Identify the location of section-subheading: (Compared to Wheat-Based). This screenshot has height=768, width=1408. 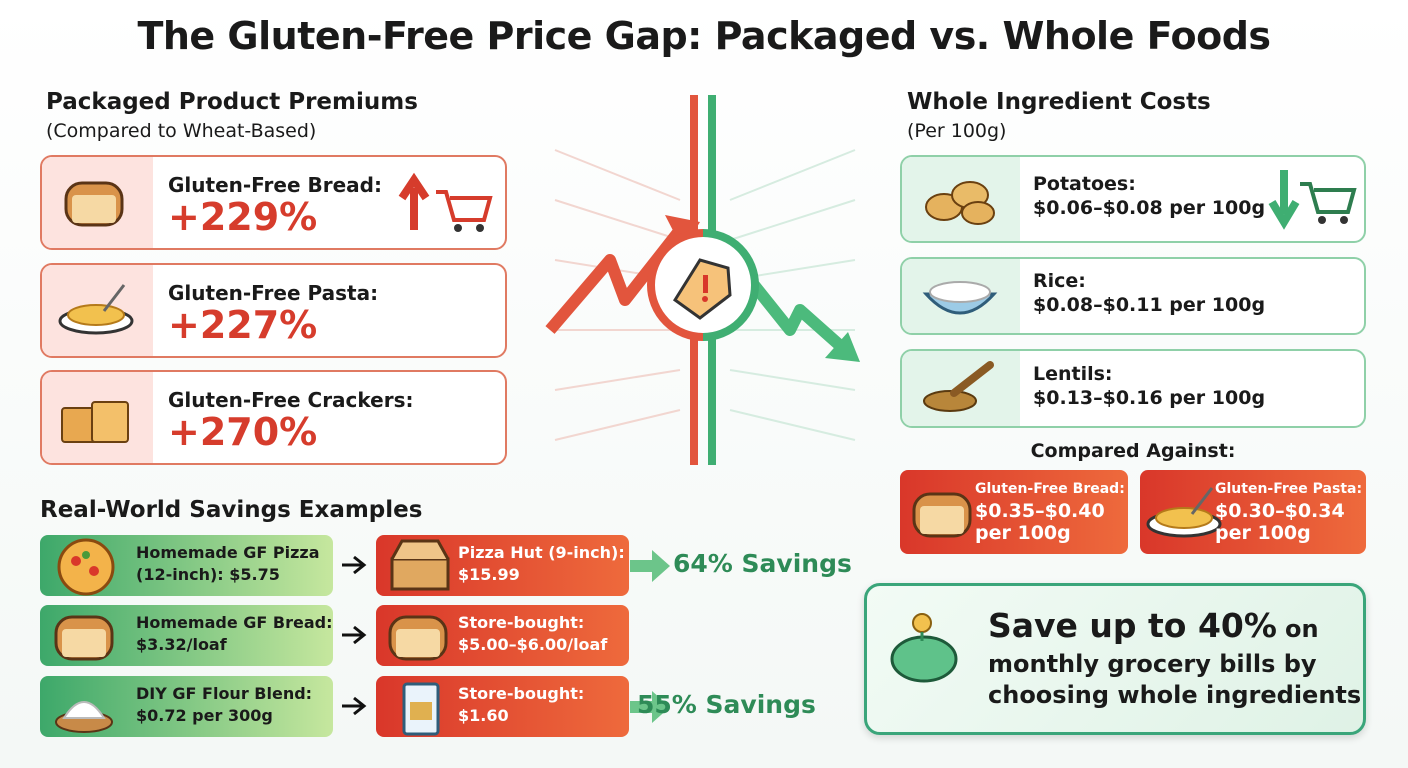
(181, 131).